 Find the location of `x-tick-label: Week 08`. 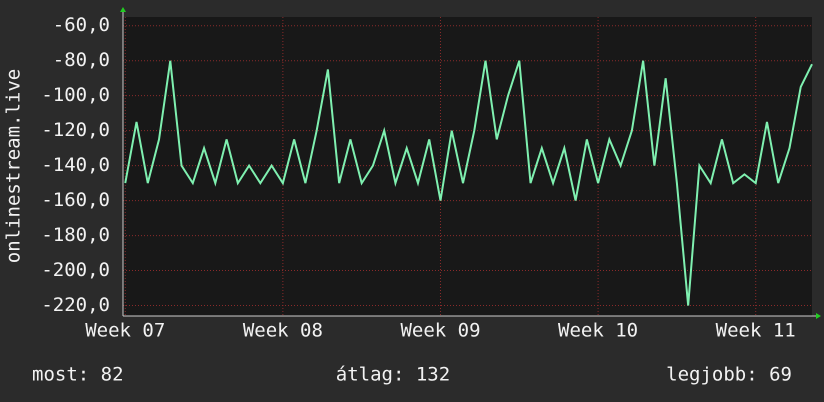

x-tick-label: Week 08 is located at coordinates (283, 331).